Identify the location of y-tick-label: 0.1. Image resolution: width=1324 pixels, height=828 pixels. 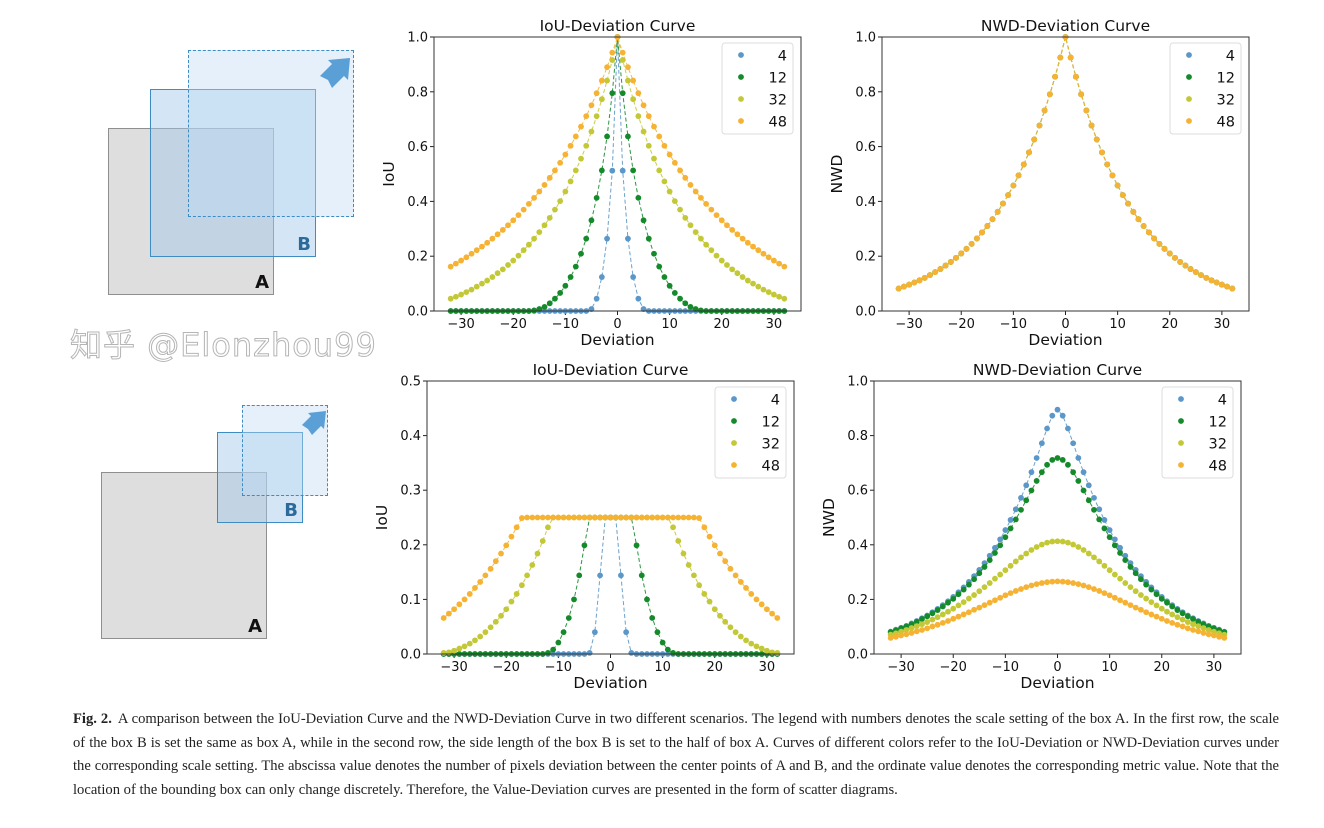
(410, 600).